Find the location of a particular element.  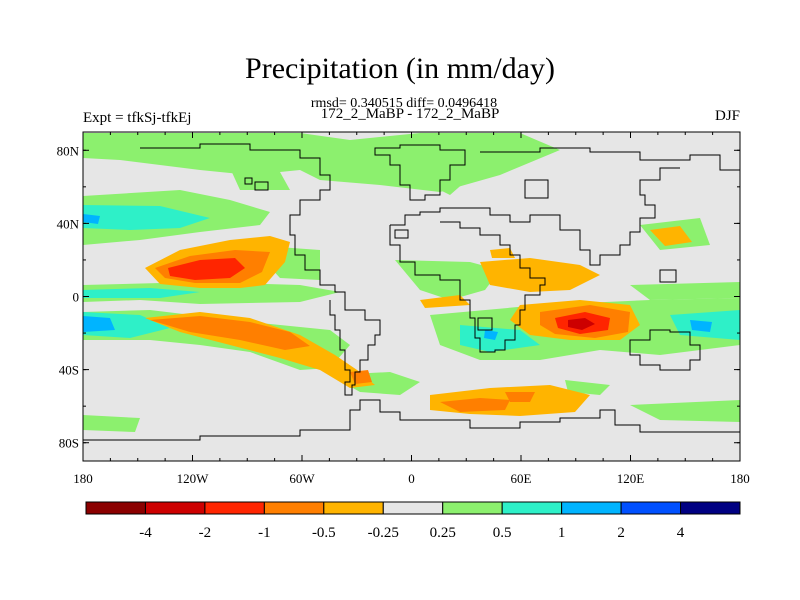

australia-dry is located at coordinates (671, 236).